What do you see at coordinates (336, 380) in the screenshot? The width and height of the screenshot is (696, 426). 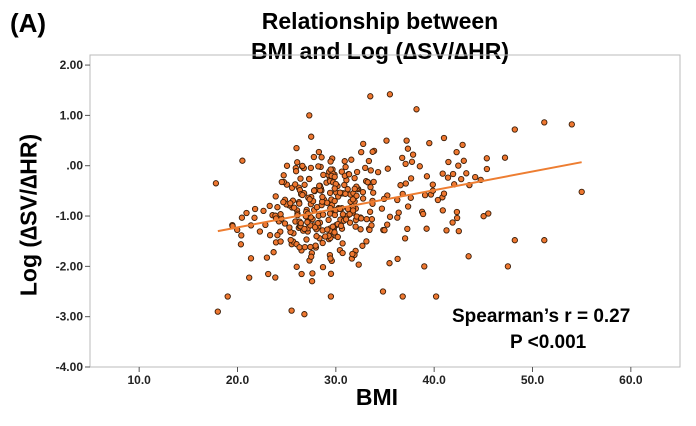 I see `x-tick-label: 30.0` at bounding box center [336, 380].